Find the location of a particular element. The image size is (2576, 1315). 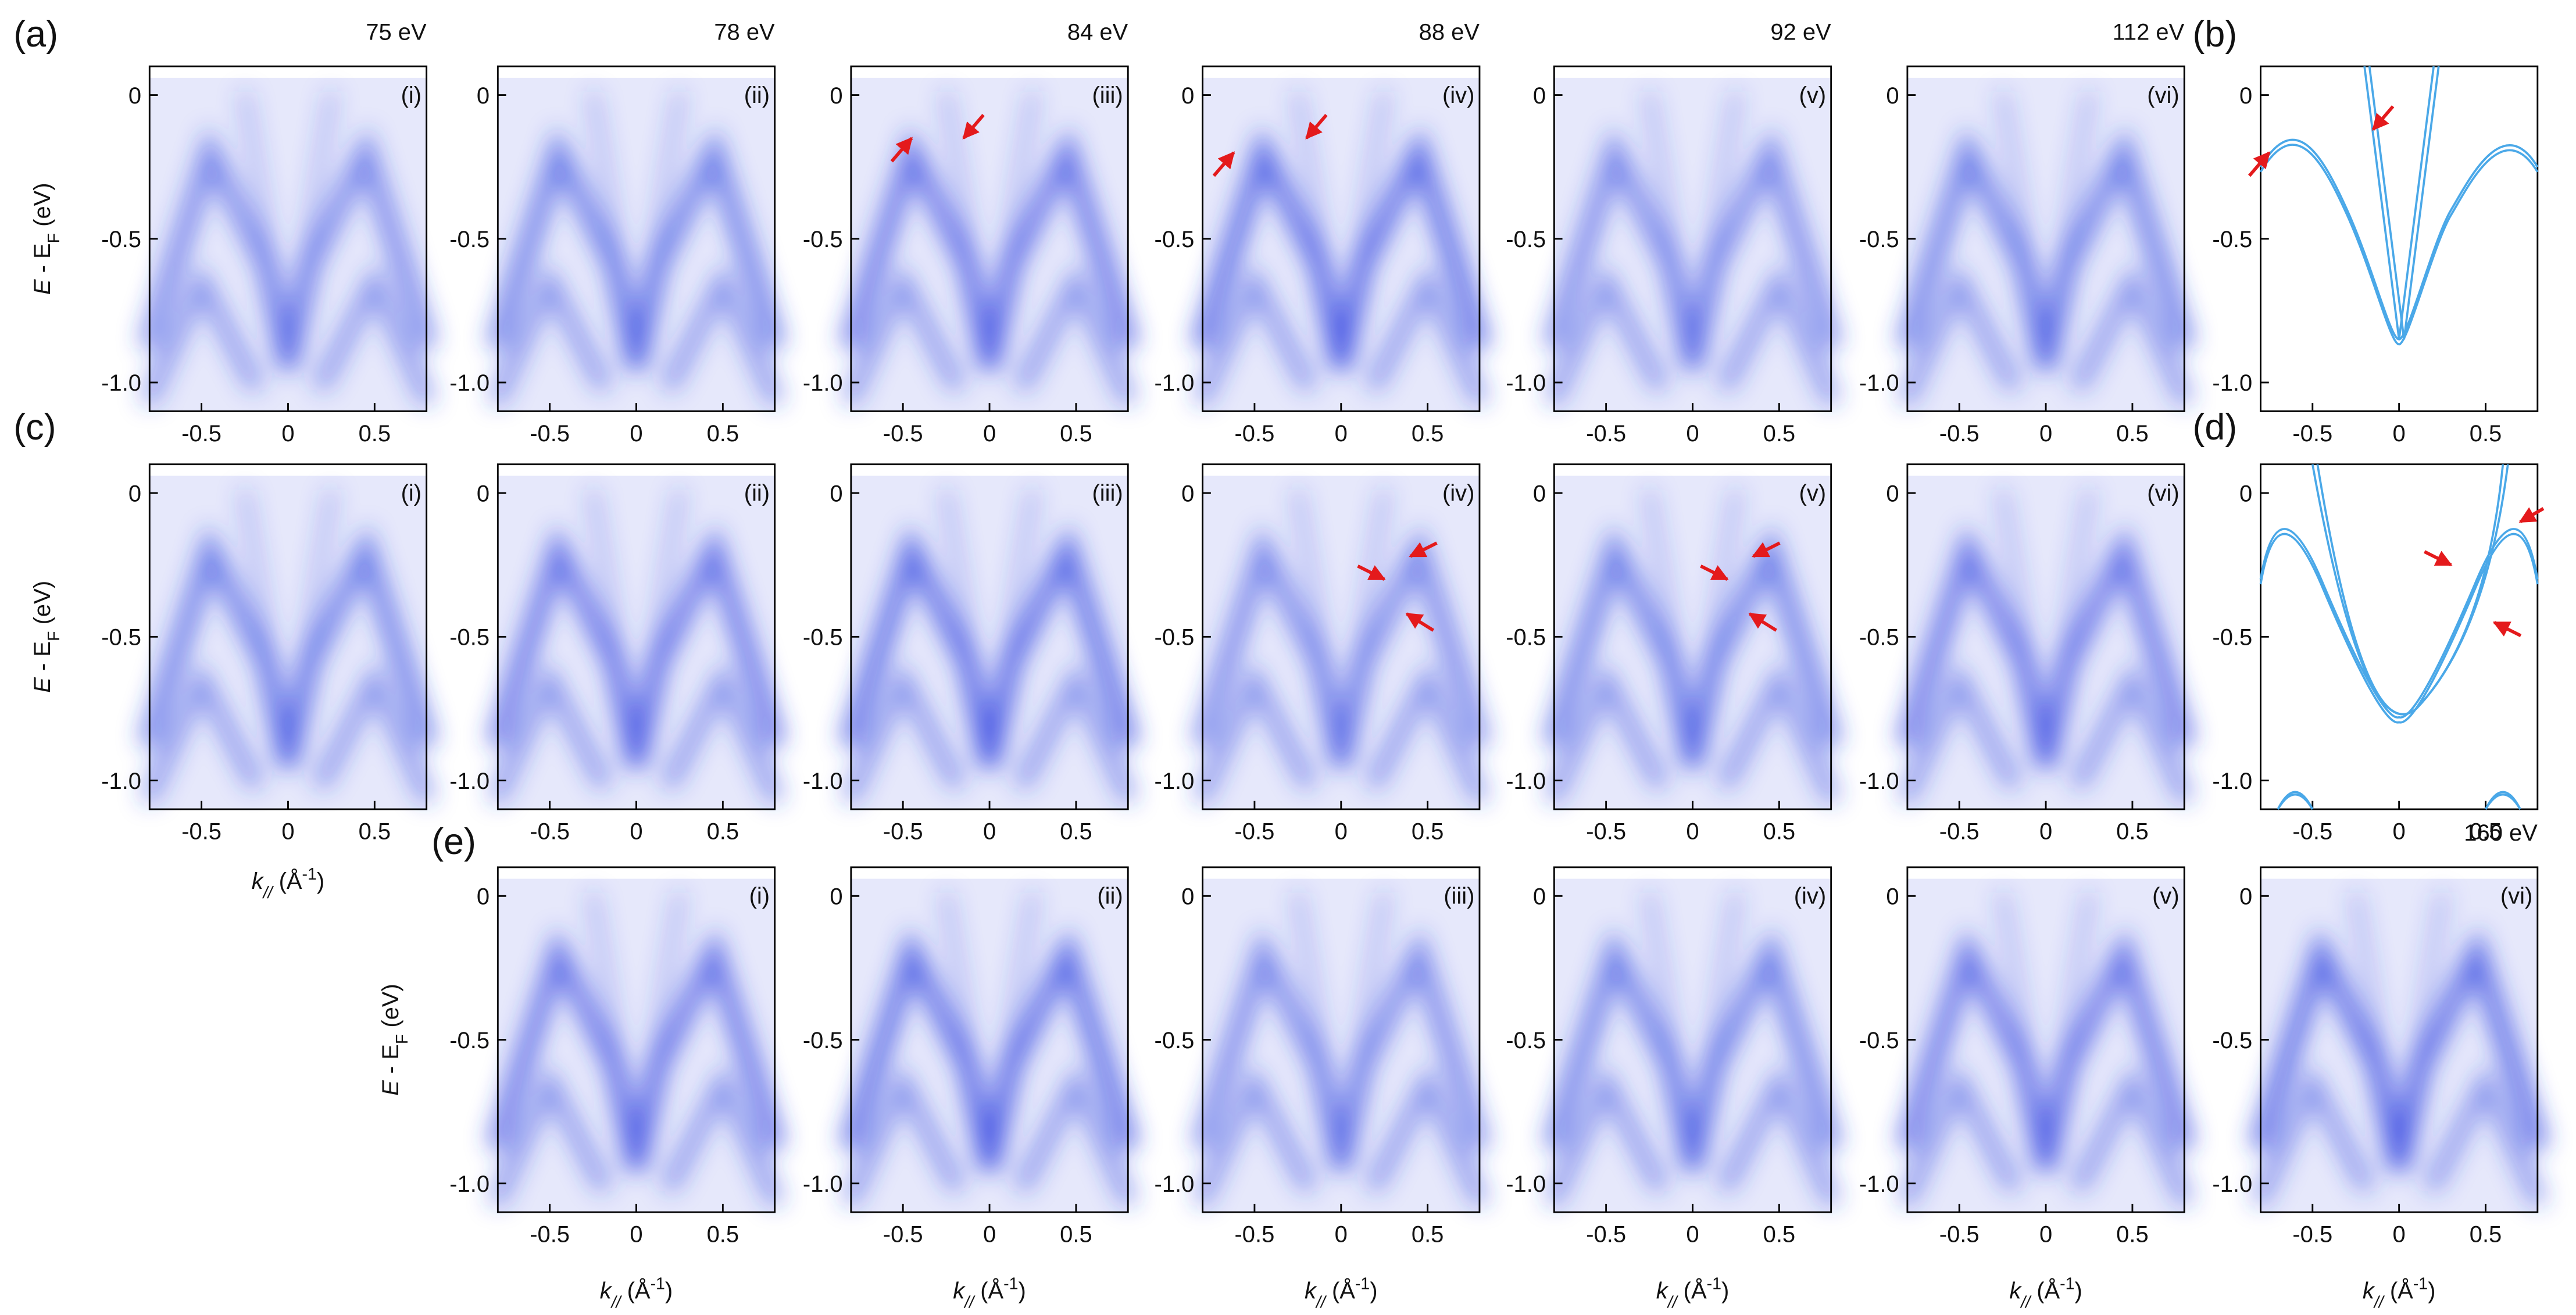

panel-letter: (d) is located at coordinates (2215, 427).